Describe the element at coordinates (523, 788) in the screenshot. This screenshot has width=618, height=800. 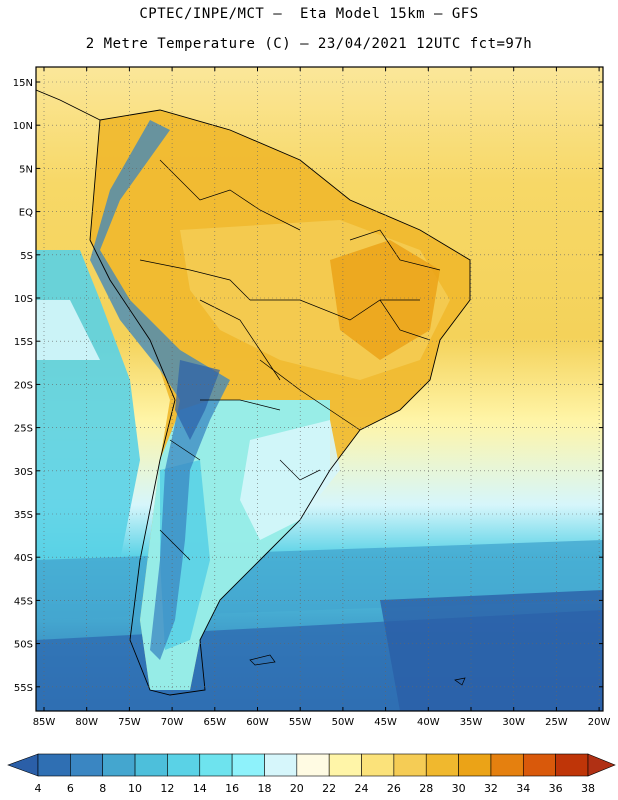
I see `colorbar-label: 34` at that location.